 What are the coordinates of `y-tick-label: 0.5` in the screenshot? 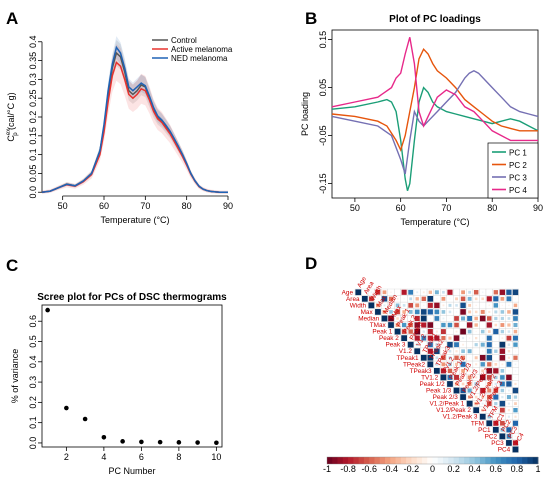 It's located at (33, 341).